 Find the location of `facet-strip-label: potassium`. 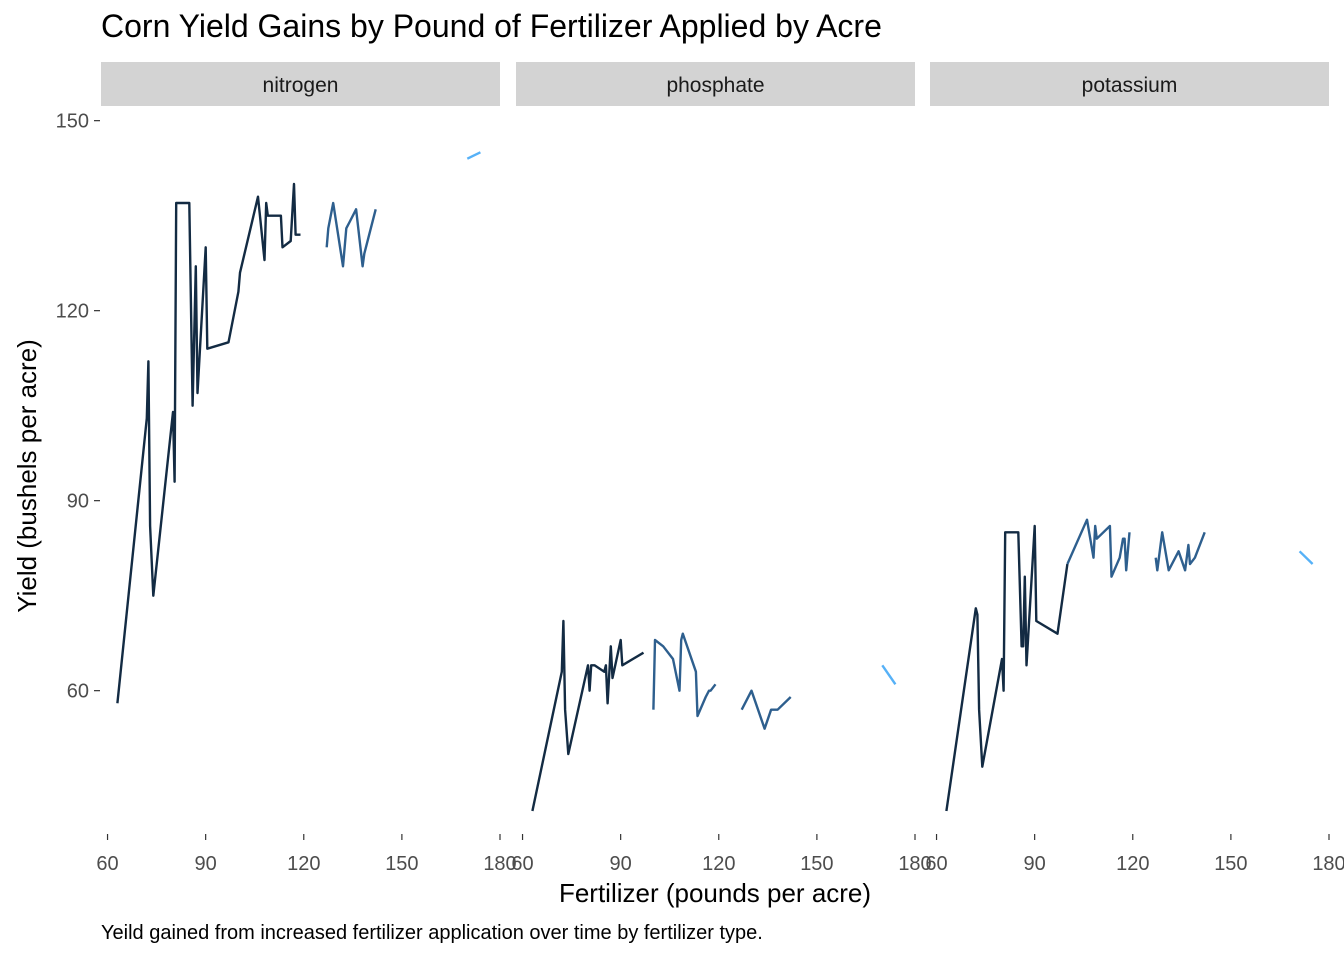

facet-strip-label: potassium is located at coordinates (1130, 85).